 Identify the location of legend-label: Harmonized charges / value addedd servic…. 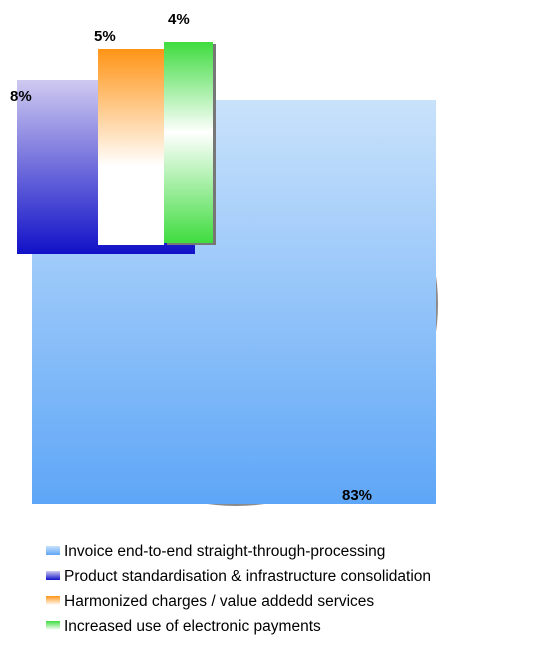
(219, 601).